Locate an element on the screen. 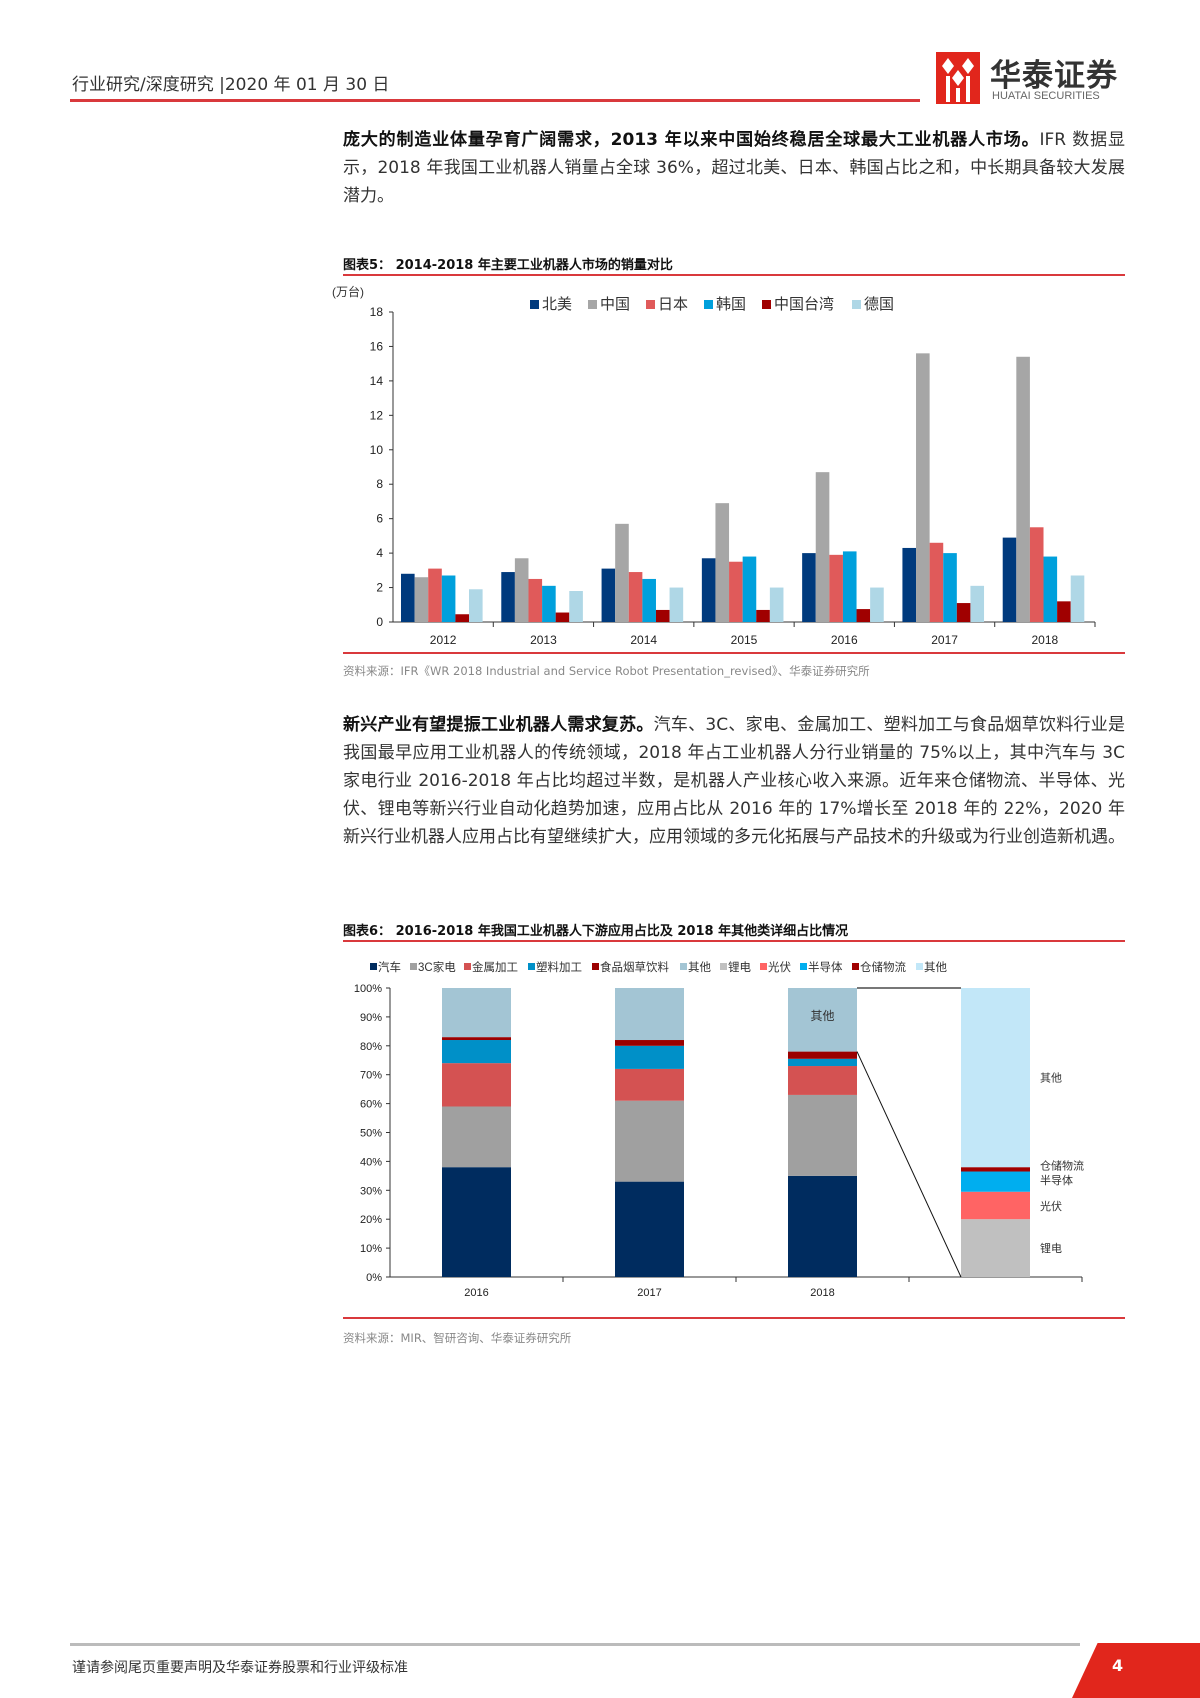 This screenshot has height=1698, width=1200. logo-text-en: HUATAI SECURITIES is located at coordinates (1046, 96).